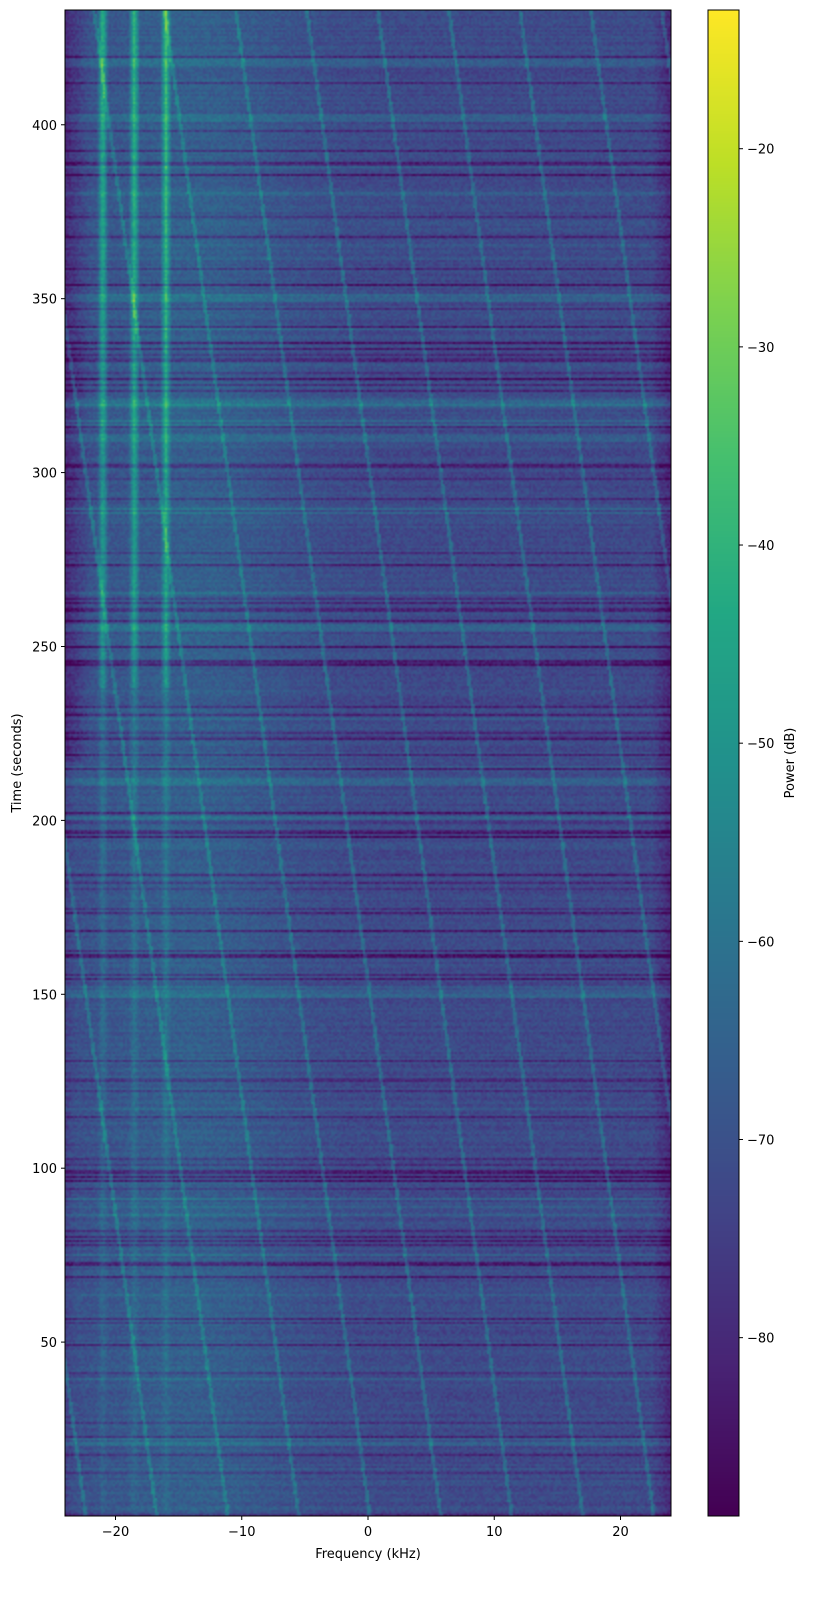  I want to click on x-tick-label: −10, so click(241, 1532).